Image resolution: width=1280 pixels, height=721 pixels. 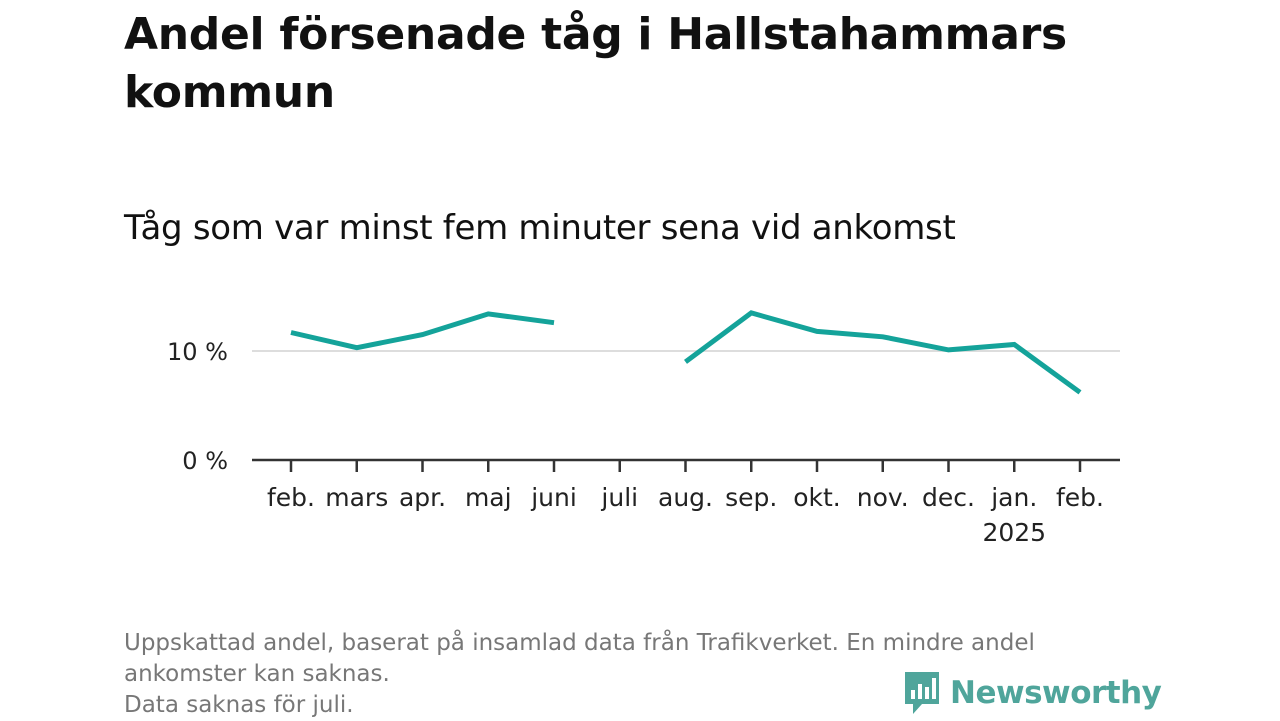 I want to click on y-tick-label: 10 %, so click(x=197, y=352).